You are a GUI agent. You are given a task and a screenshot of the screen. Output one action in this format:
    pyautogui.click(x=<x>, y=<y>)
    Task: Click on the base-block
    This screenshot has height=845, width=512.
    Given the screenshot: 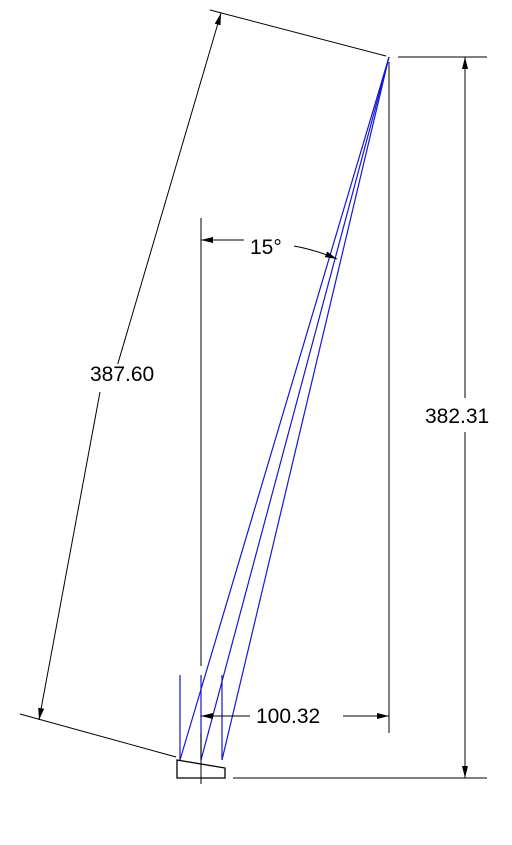 What is the action you would take?
    pyautogui.click(x=201, y=769)
    